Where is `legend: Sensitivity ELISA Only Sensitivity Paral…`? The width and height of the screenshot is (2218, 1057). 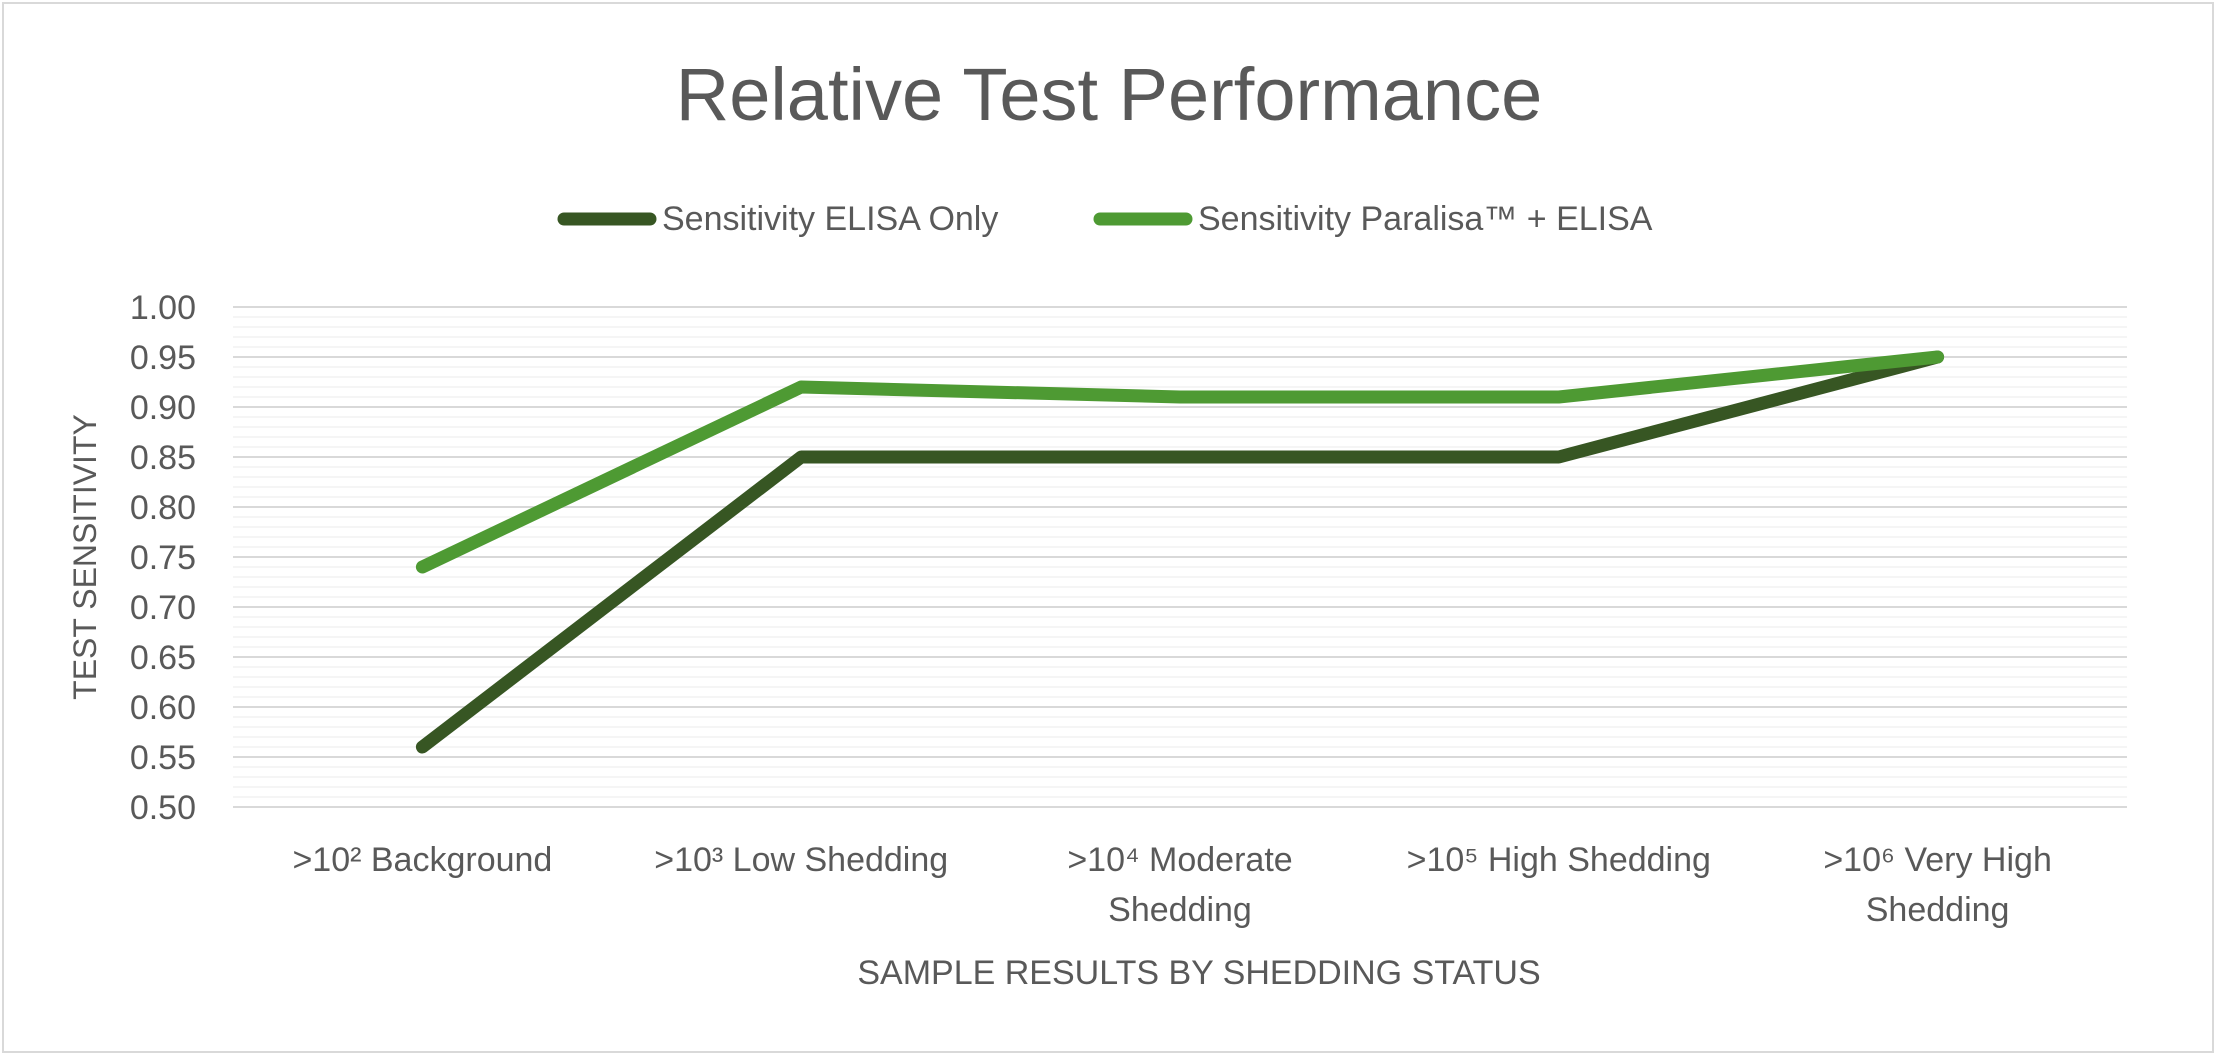
legend: Sensitivity ELISA Only Sensitivity Paral… is located at coordinates (1105, 219).